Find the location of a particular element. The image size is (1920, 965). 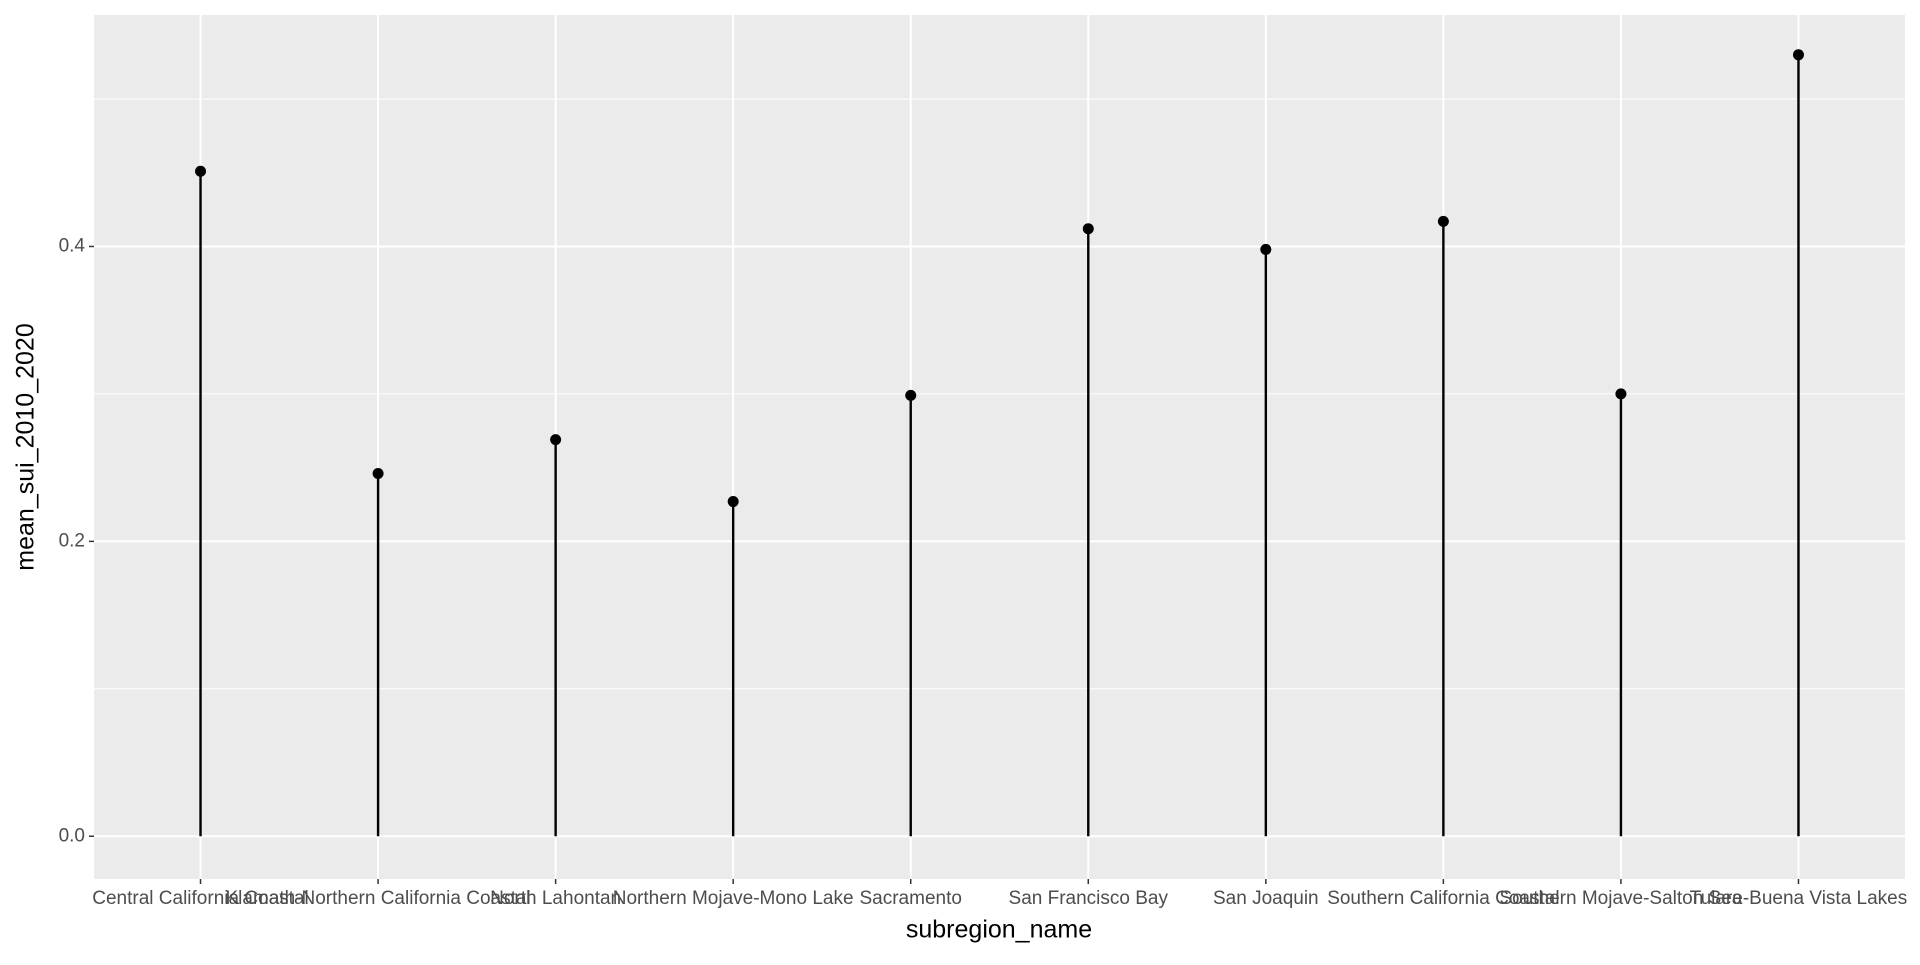

x-tick-label: Southern California Coastal is located at coordinates (1443, 898).